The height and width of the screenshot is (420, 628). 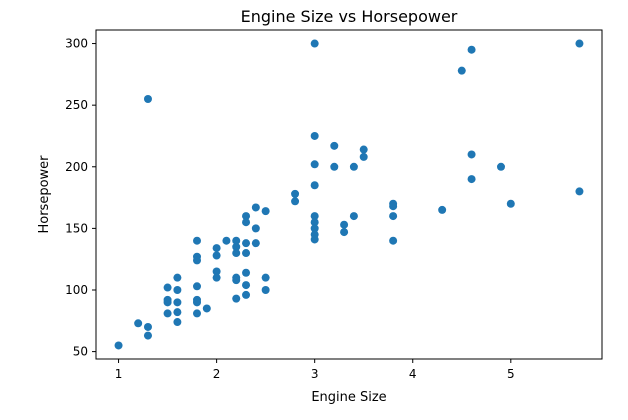 What do you see at coordinates (349, 16) in the screenshot?
I see `chart-title: Engine Size vs Horsepower` at bounding box center [349, 16].